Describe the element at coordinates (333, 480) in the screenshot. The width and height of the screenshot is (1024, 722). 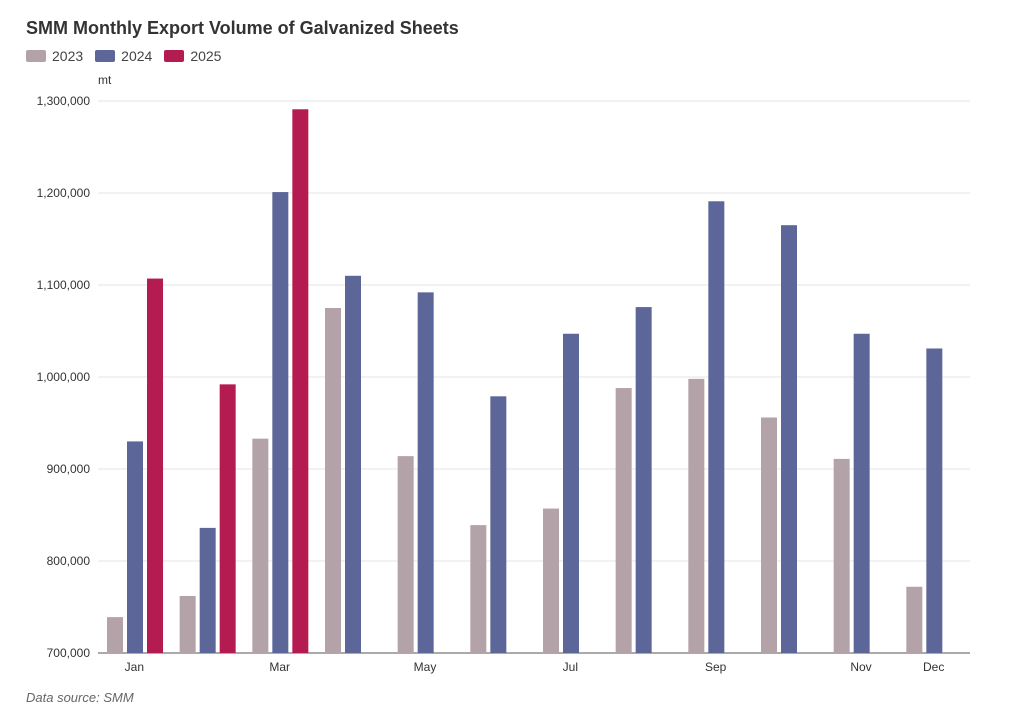
I see `bar-2023-apr` at that location.